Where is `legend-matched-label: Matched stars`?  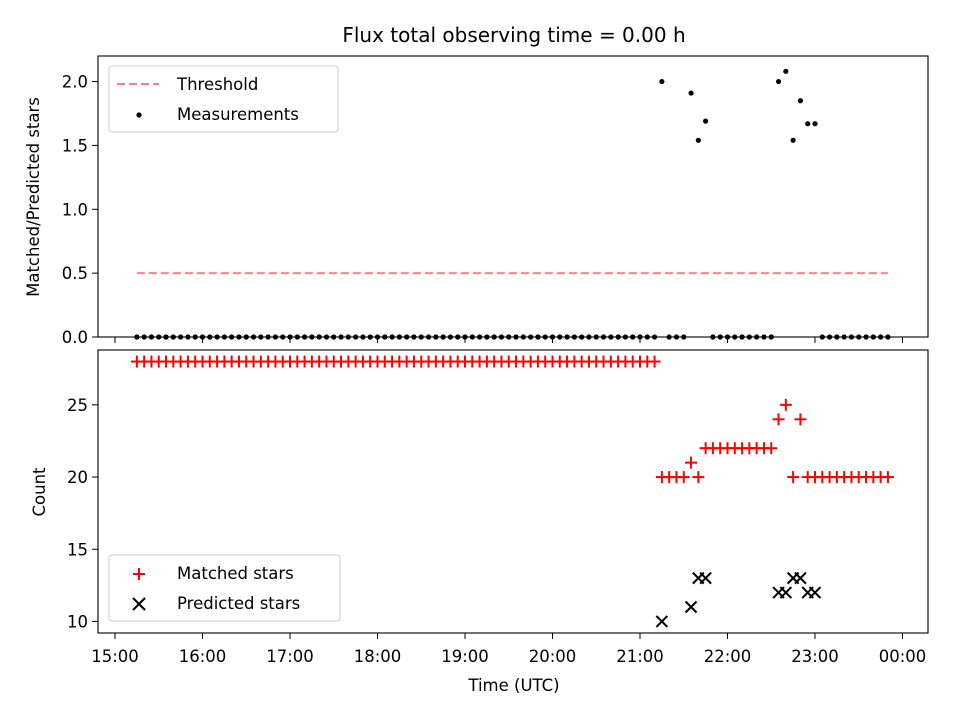 legend-matched-label: Matched stars is located at coordinates (235, 573).